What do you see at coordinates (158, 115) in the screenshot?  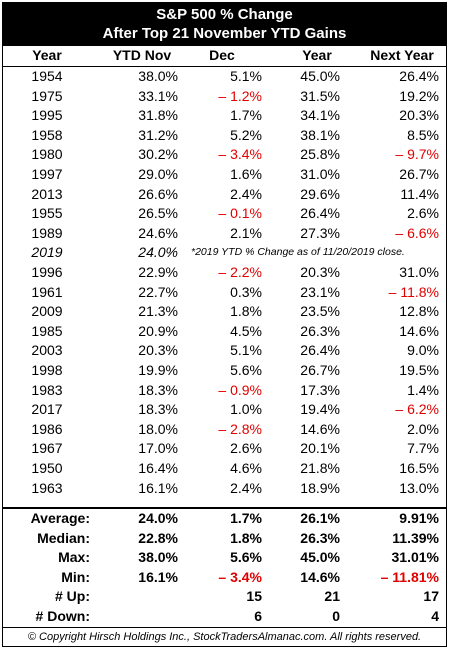 I see `cell-ytd-nov: 31.8%` at bounding box center [158, 115].